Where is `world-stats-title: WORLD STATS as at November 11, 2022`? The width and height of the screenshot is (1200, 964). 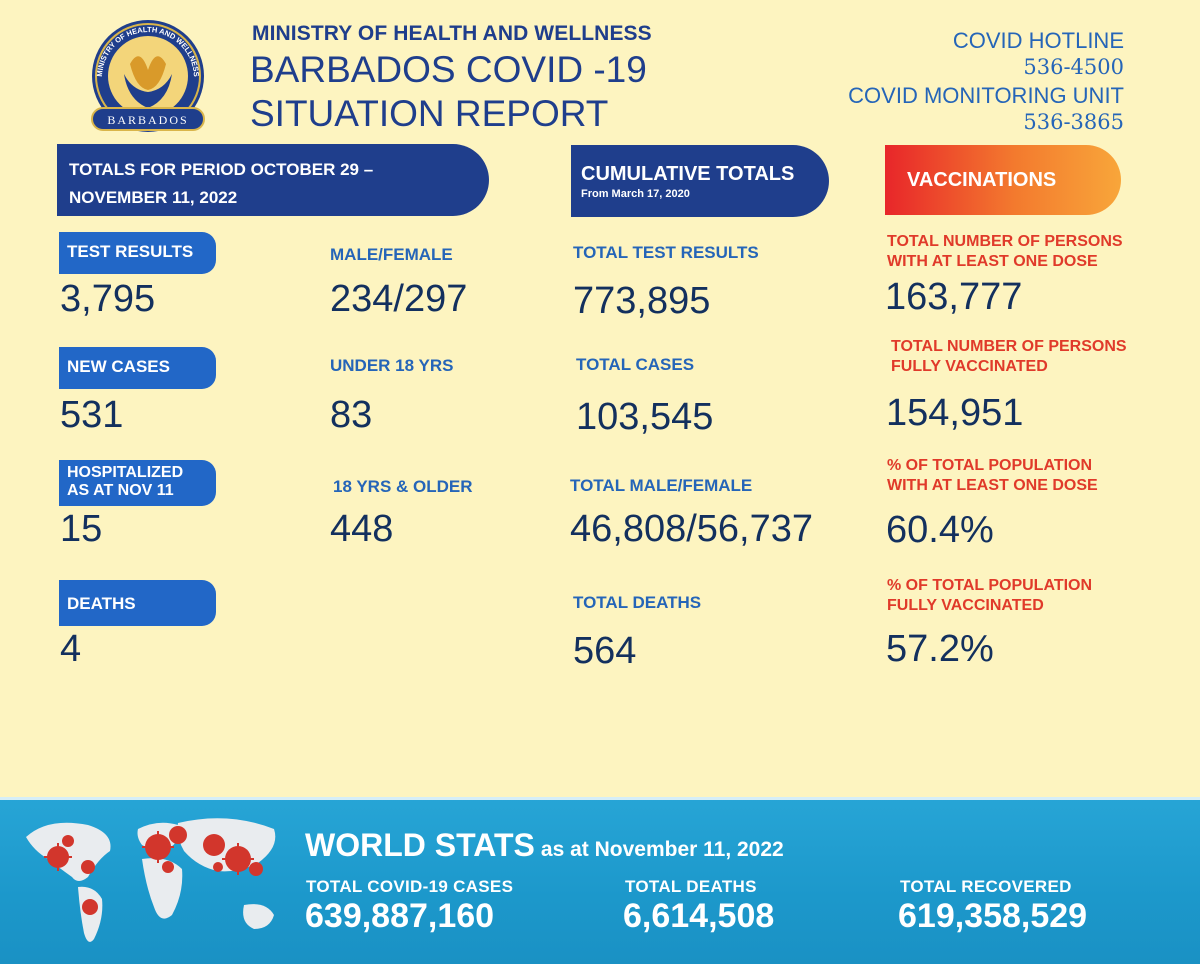
world-stats-title: WORLD STATS as at November 11, 2022 is located at coordinates (544, 845).